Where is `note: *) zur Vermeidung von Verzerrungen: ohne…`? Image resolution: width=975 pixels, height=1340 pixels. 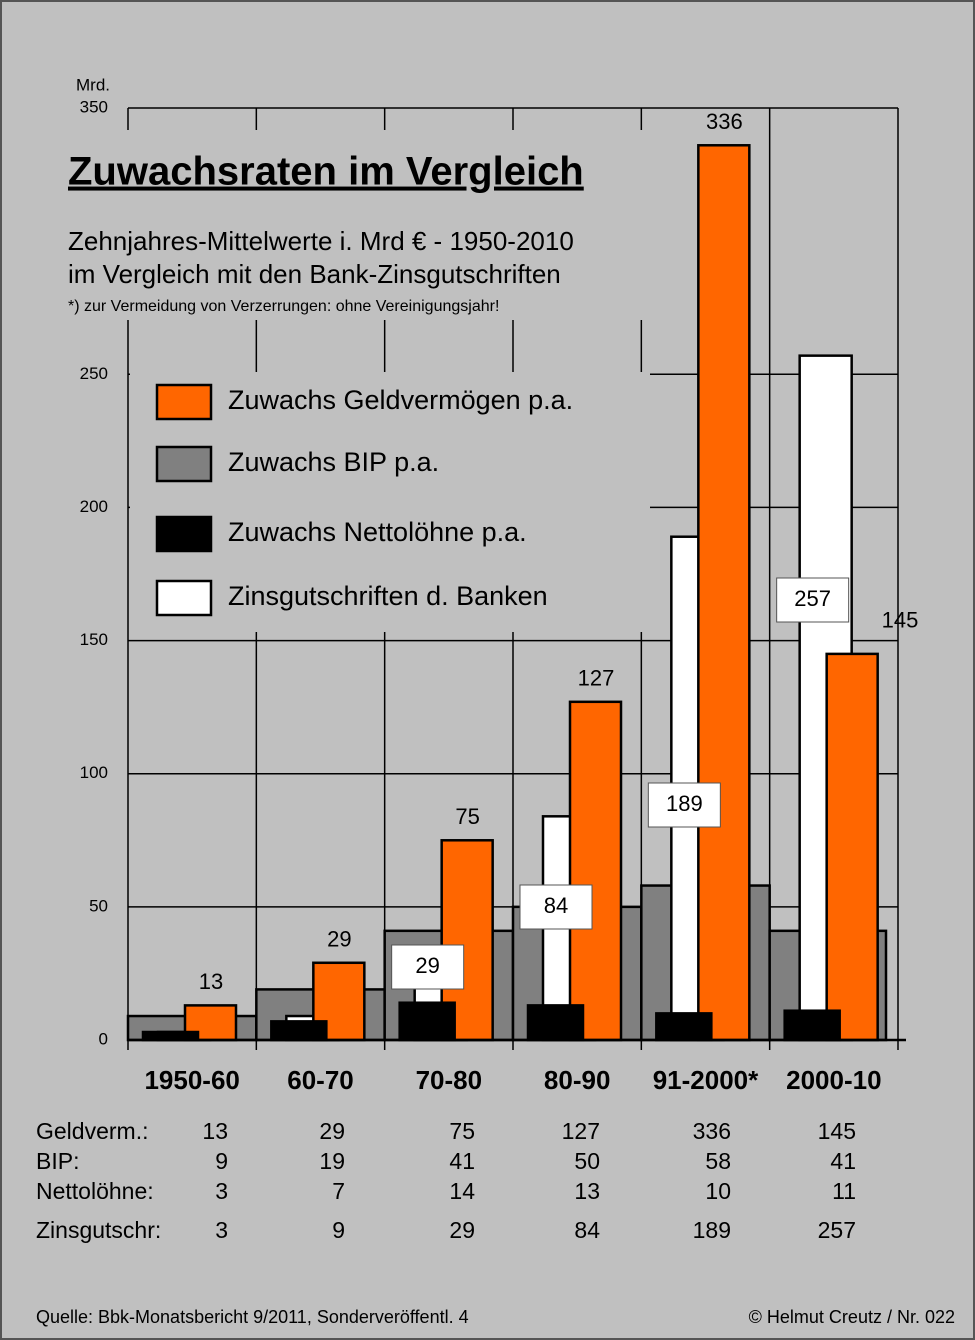 note: *) zur Vermeidung von Verzerrungen: ohne… is located at coordinates (283, 306).